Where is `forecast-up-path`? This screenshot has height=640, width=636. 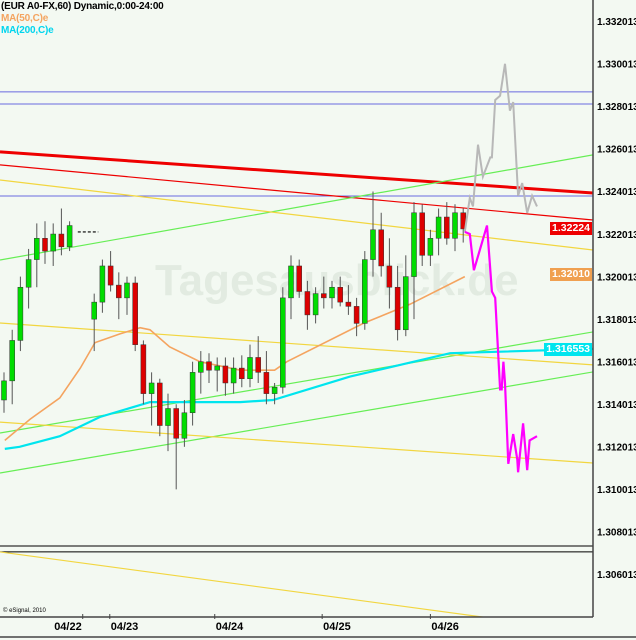 forecast-up-path is located at coordinates (500, 148).